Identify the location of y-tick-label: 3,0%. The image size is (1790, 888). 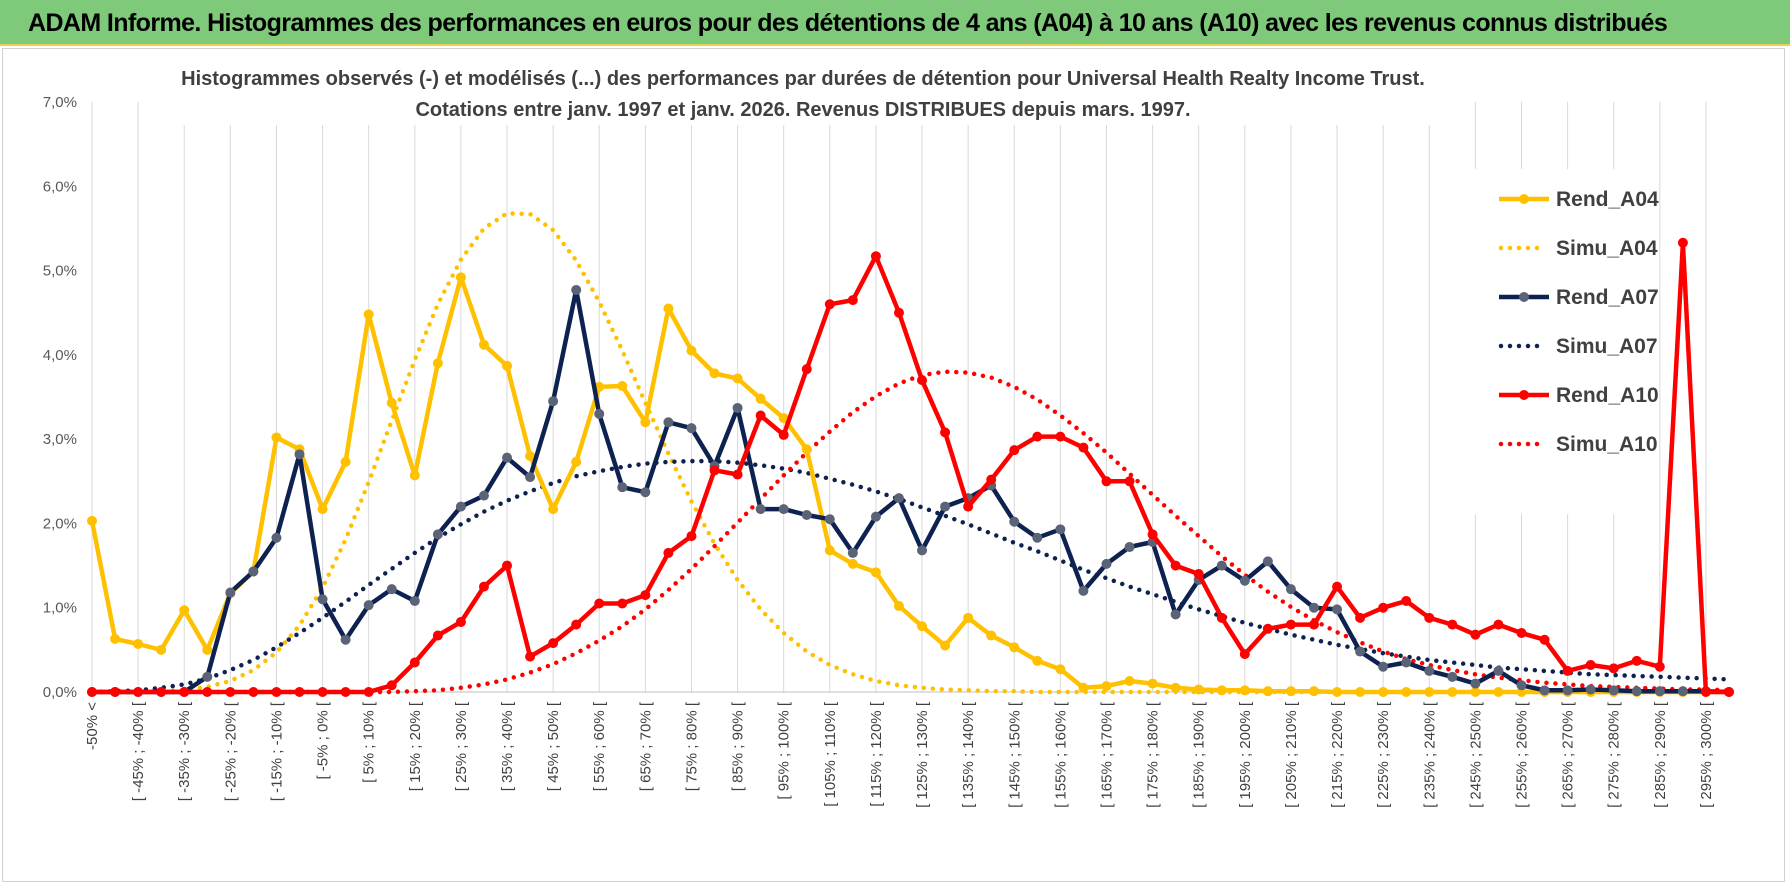
(60, 439).